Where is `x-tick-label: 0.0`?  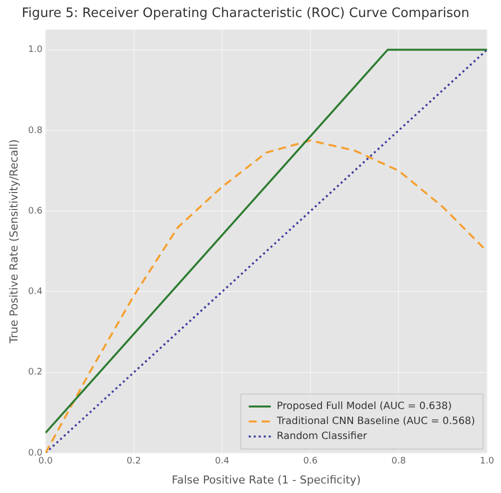
x-tick-label: 0.0 is located at coordinates (45, 461).